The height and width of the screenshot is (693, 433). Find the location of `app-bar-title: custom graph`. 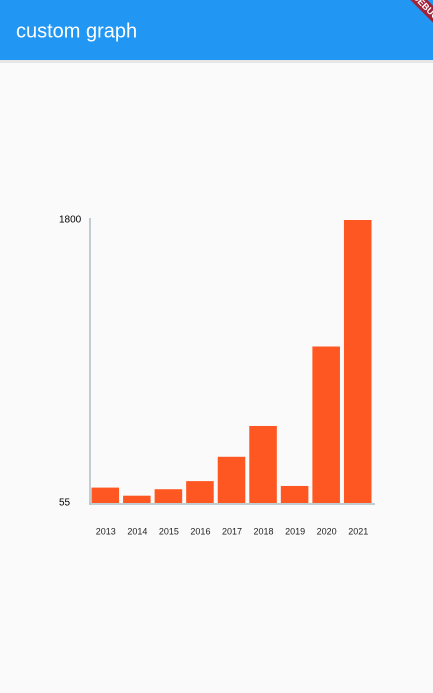

app-bar-title: custom graph is located at coordinates (76, 31).